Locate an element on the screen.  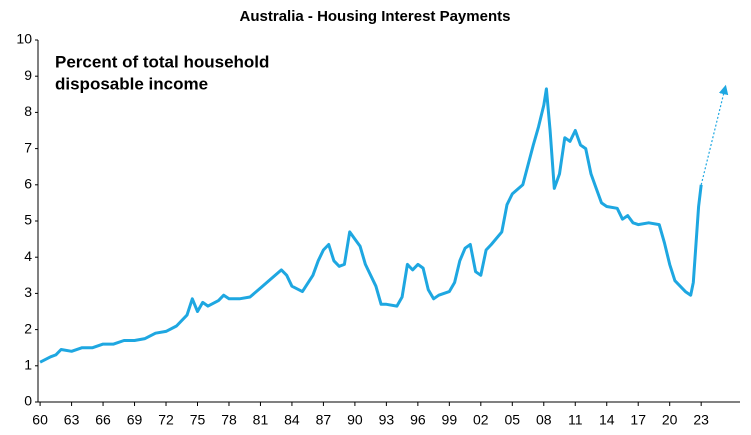
x-tick-label: 66 is located at coordinates (103, 420).